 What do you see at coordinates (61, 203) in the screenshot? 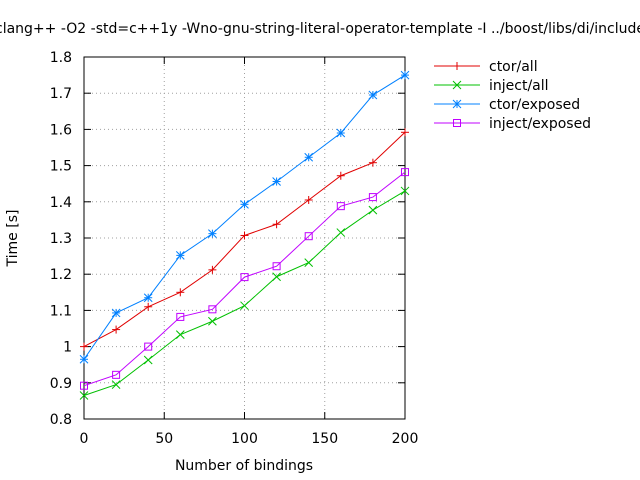
I see `y-tick-label: 1.4` at bounding box center [61, 203].